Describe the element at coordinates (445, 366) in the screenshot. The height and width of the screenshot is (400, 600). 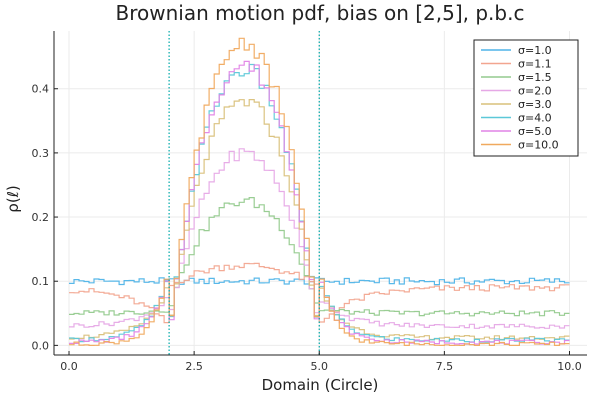
I see `x-tick-label: 7.5` at that location.